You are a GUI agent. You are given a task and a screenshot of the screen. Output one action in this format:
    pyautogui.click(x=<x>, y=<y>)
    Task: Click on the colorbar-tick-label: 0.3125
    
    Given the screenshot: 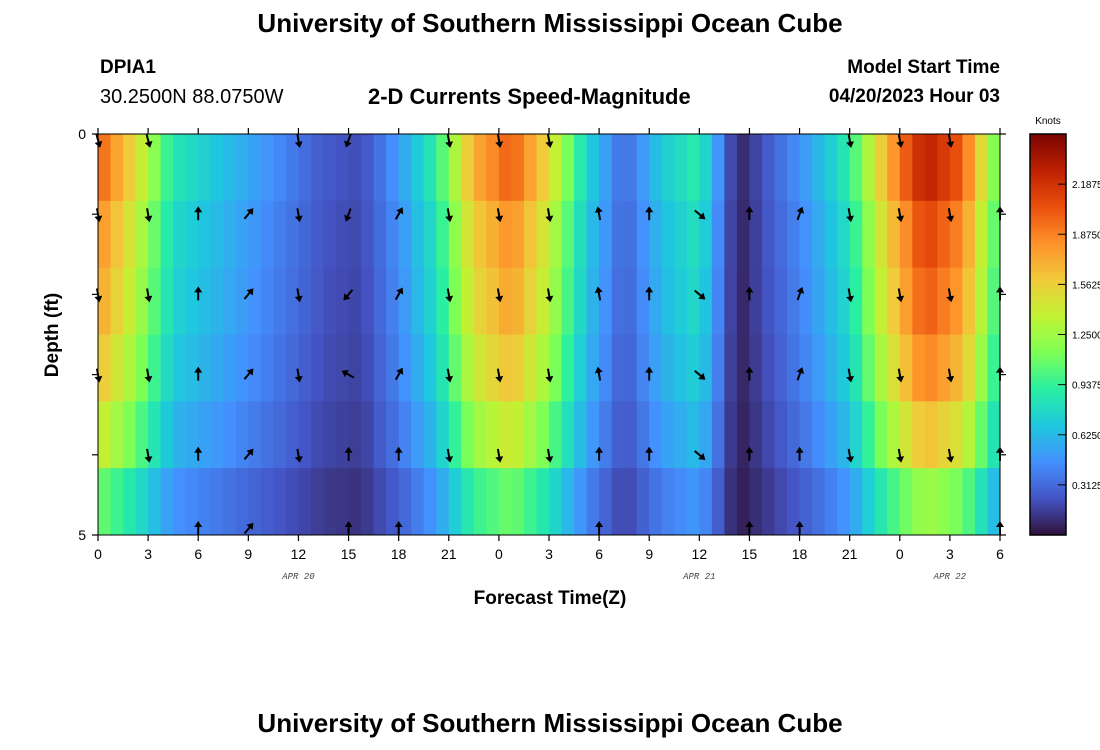 What is the action you would take?
    pyautogui.click(x=1086, y=486)
    